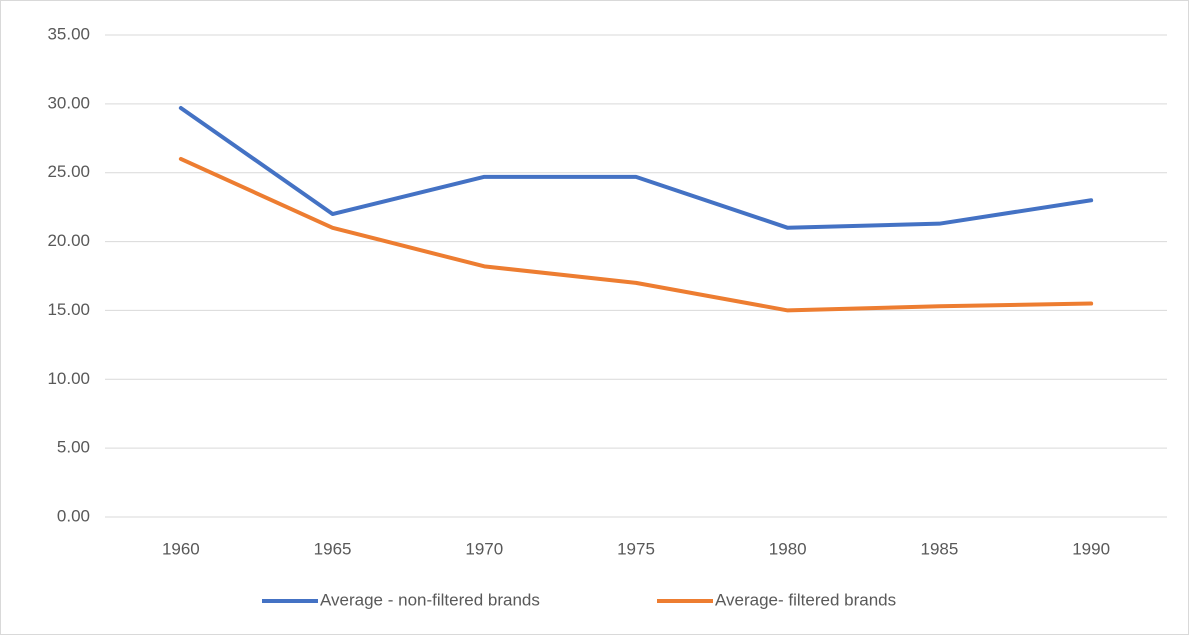 The image size is (1189, 635). I want to click on y-tick-label: 25.00, so click(68, 171).